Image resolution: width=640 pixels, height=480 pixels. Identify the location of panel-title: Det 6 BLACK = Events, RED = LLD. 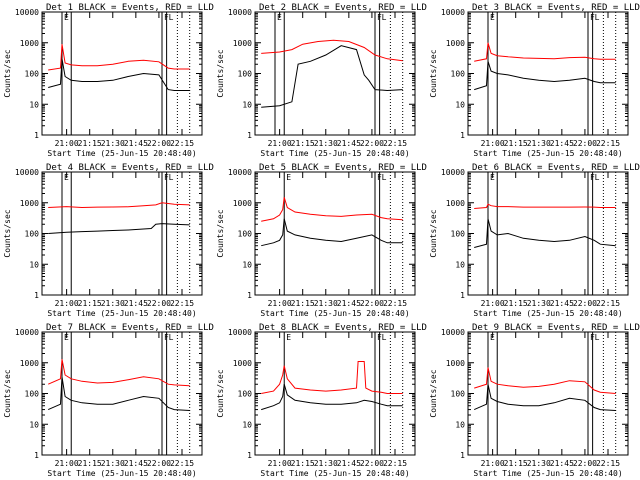
(556, 168).